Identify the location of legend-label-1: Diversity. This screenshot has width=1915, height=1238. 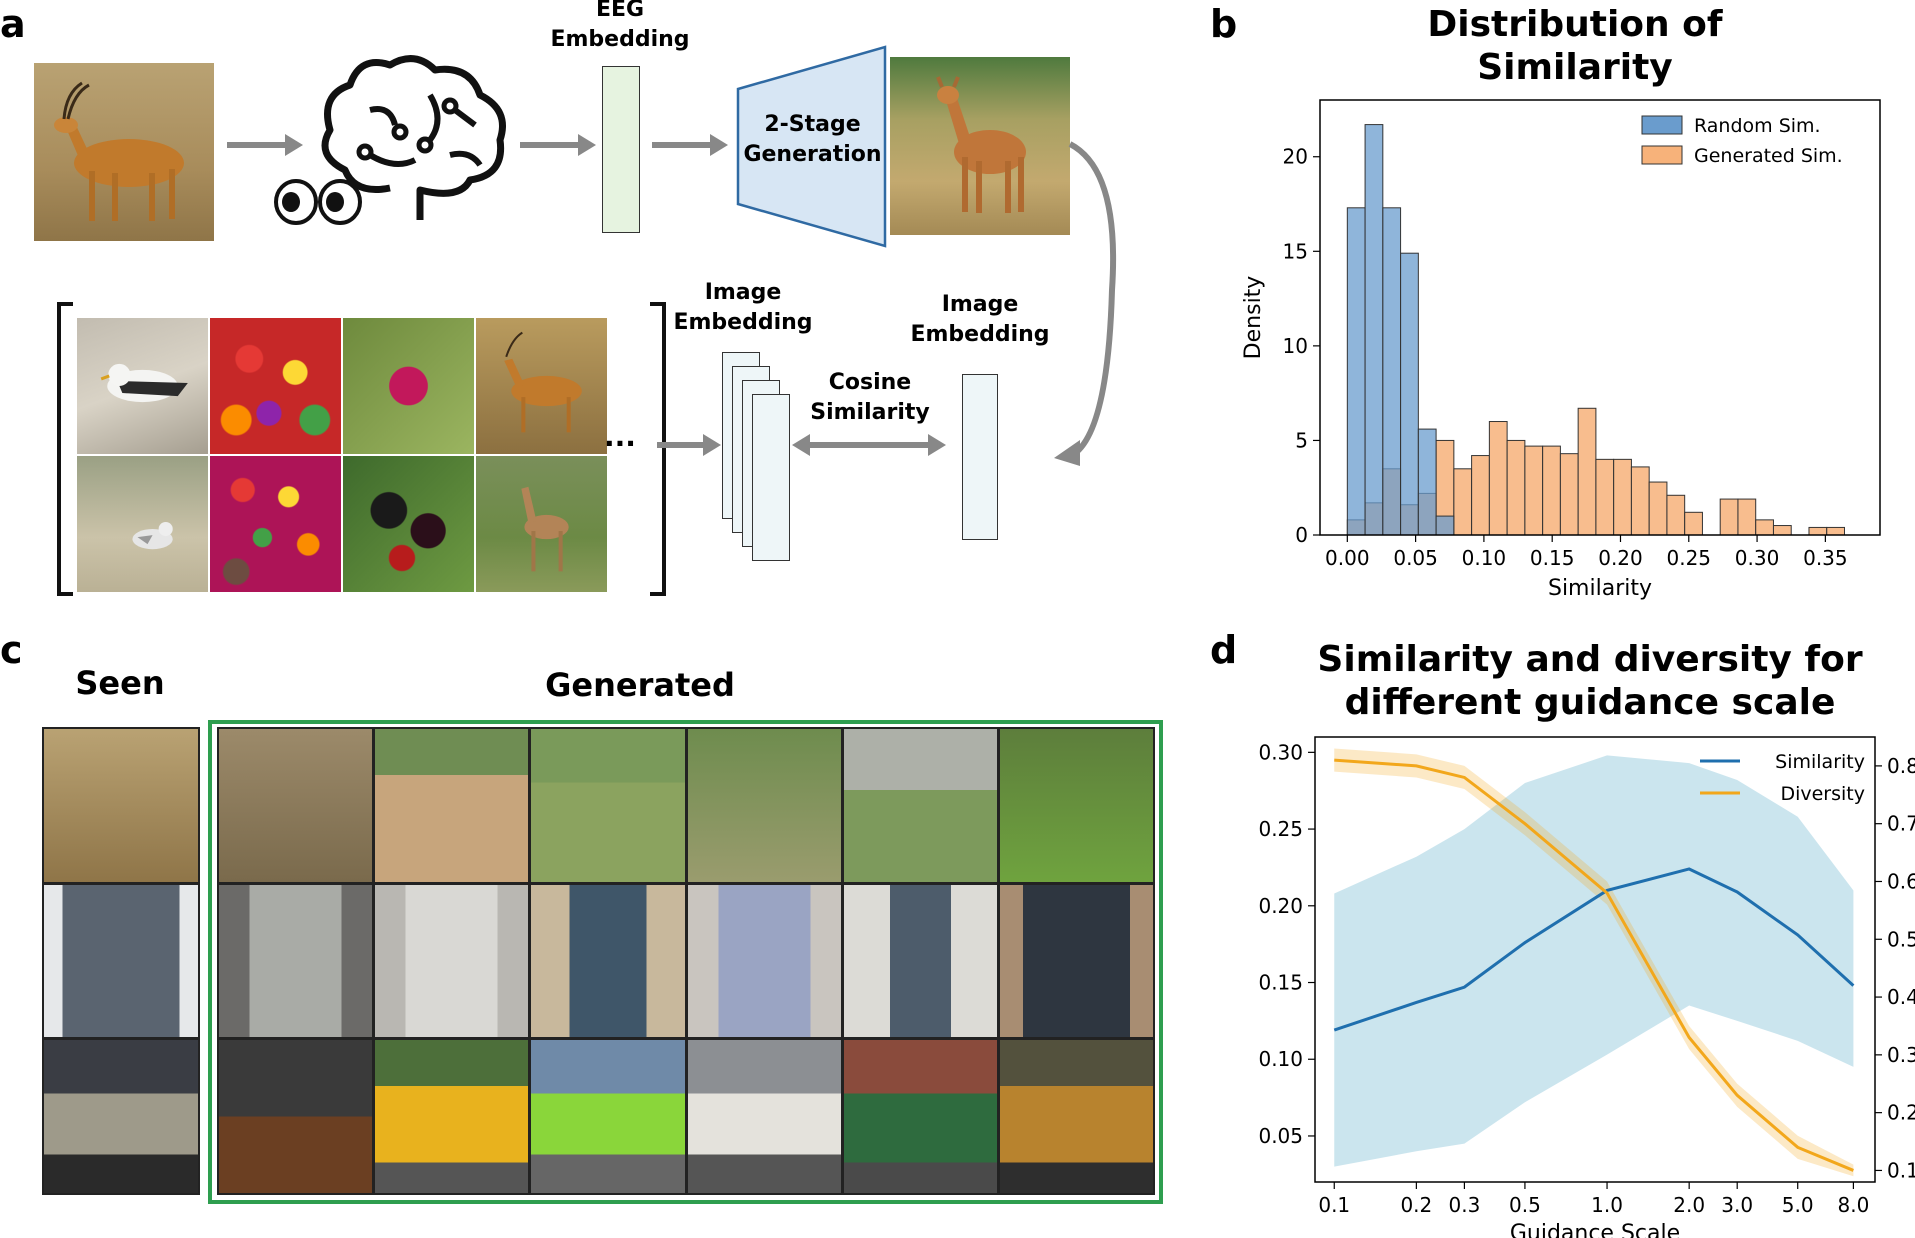
(1822, 794).